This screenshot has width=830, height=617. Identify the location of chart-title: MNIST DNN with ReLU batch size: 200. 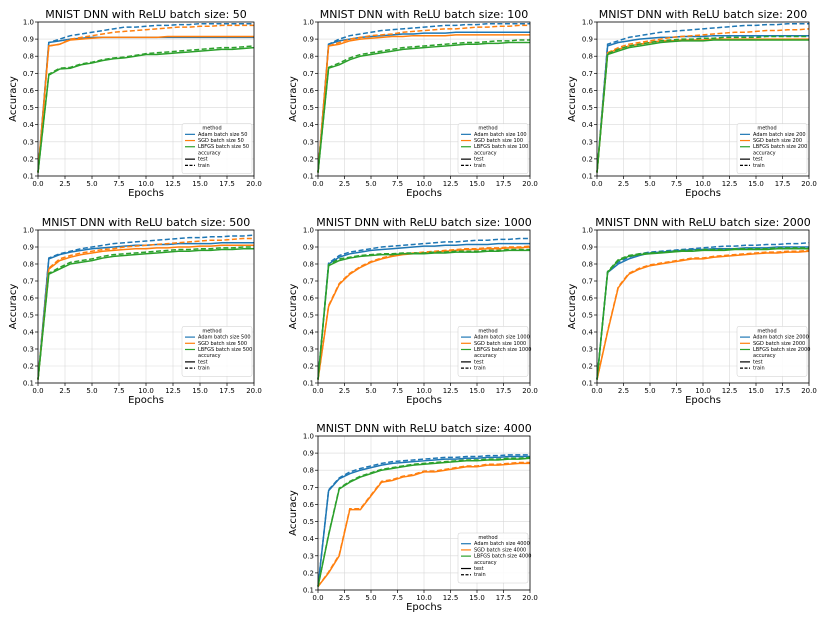
(703, 14).